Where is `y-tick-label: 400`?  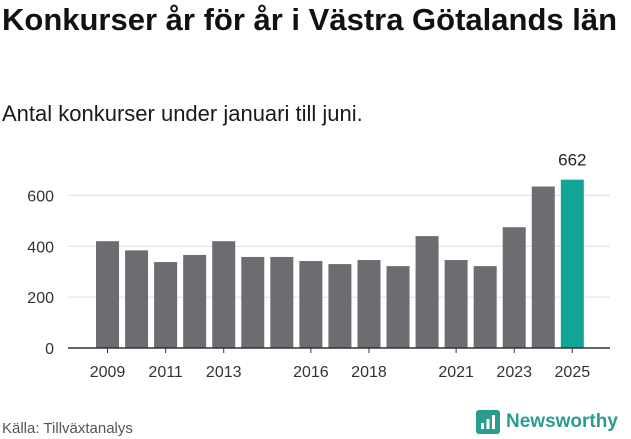
y-tick-label: 400 is located at coordinates (40, 247).